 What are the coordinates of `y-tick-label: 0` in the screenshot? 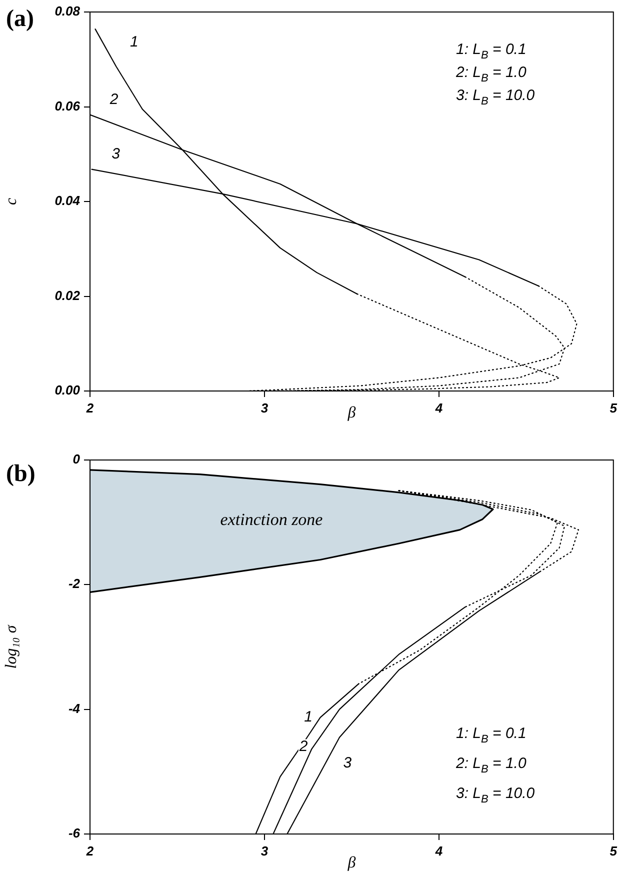 It's located at (76, 459).